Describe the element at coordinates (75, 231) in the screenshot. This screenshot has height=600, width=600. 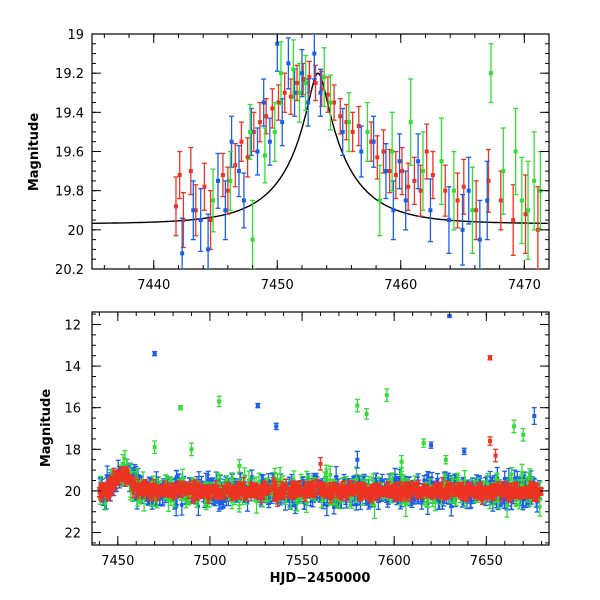
I see `y-tick-label: 20` at that location.